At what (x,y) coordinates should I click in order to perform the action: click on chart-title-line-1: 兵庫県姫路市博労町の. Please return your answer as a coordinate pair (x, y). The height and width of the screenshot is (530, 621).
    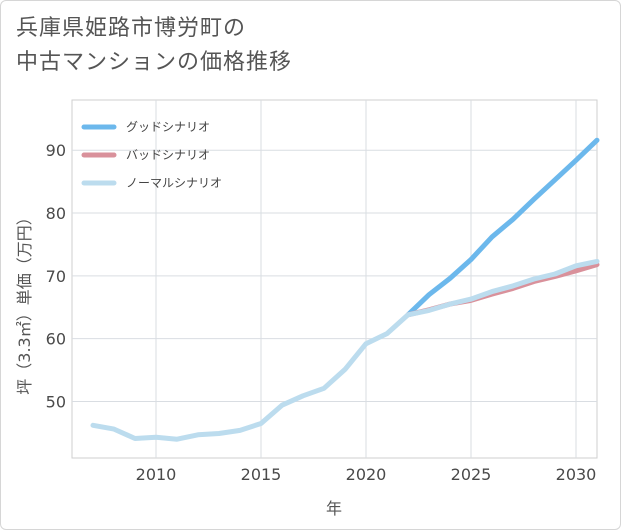
    Looking at the image, I should click on (131, 28).